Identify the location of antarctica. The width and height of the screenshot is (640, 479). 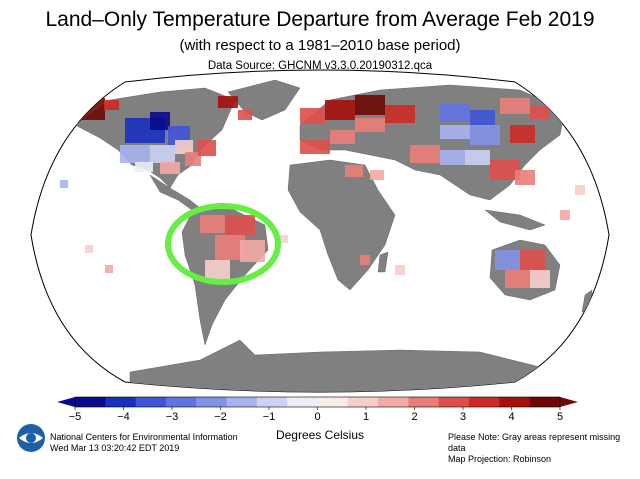
(345, 365).